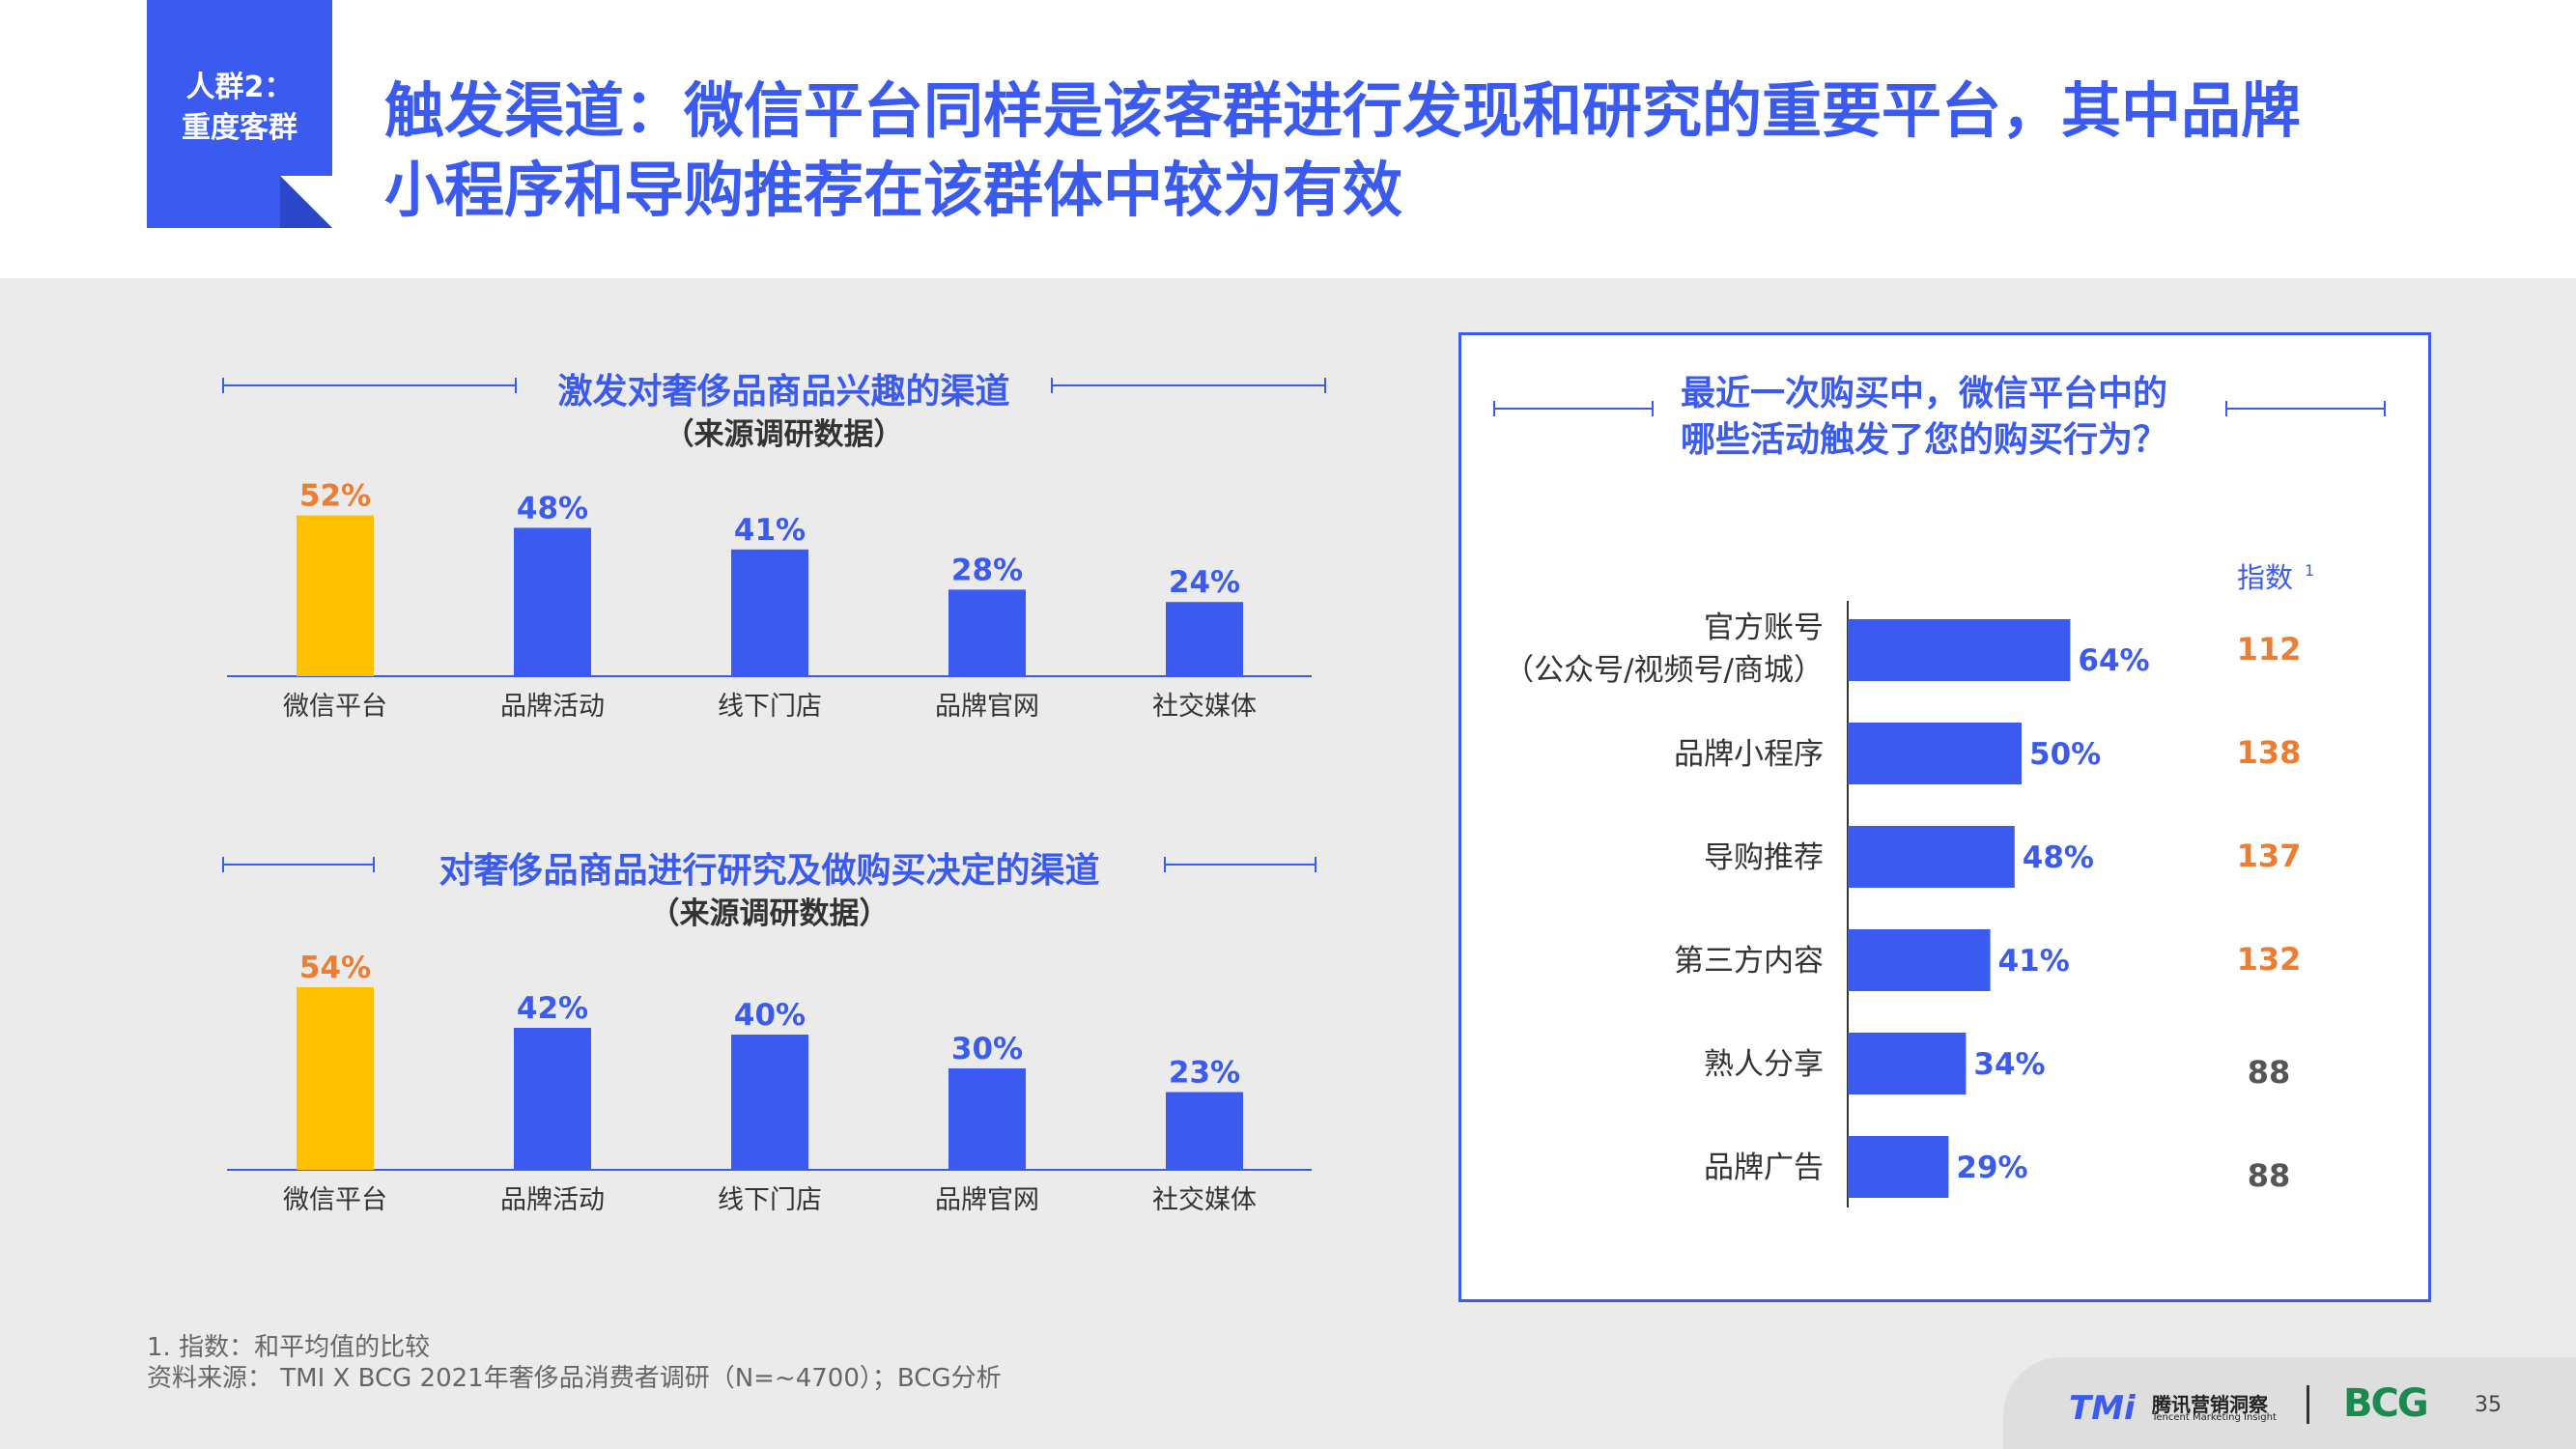 This screenshot has width=2576, height=1449. I want to click on data-label-2: 48%, so click(552, 508).